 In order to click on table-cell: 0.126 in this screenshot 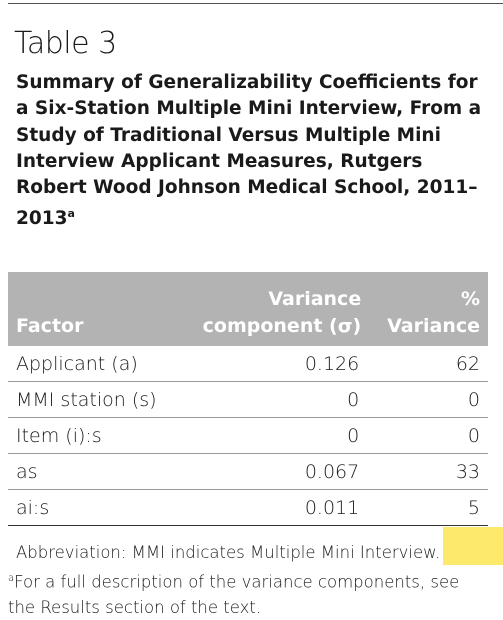, I will do `click(274, 364)`.